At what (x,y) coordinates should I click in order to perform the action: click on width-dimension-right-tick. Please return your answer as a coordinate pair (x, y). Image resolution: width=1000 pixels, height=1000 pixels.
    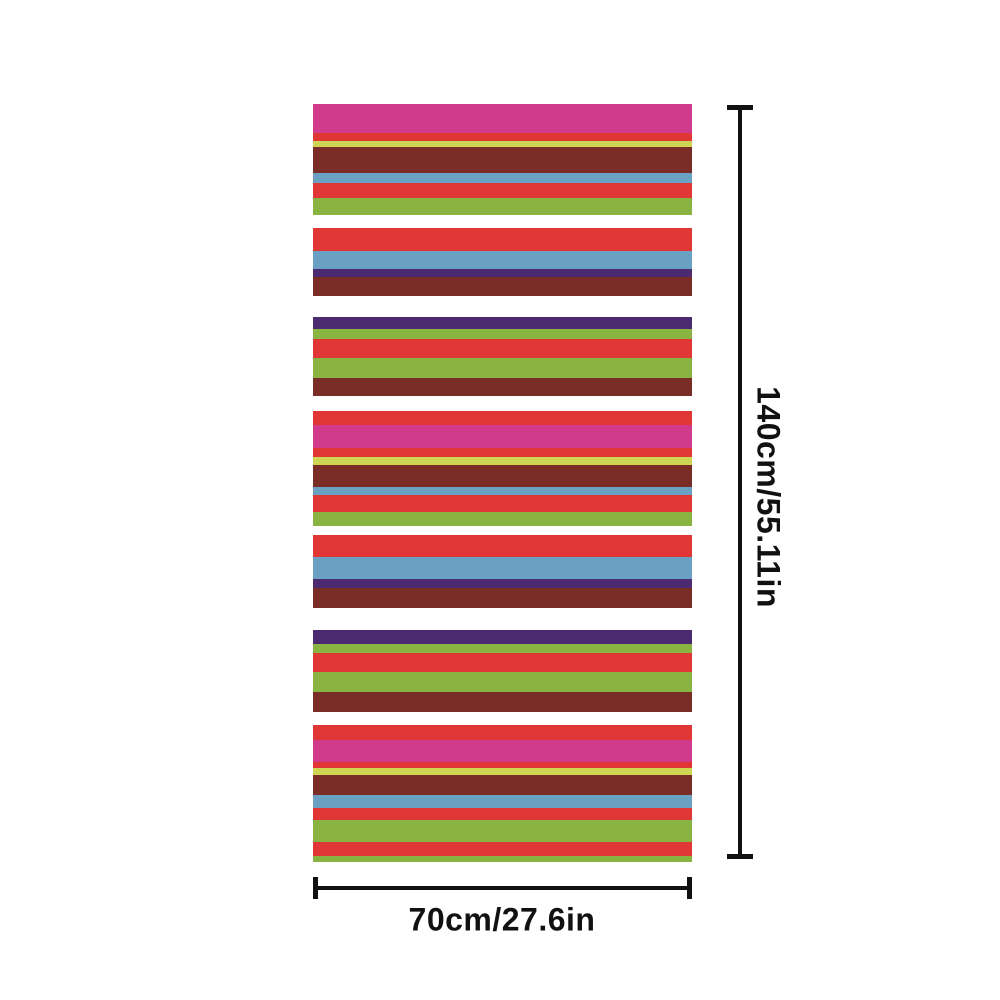
    Looking at the image, I should click on (689, 888).